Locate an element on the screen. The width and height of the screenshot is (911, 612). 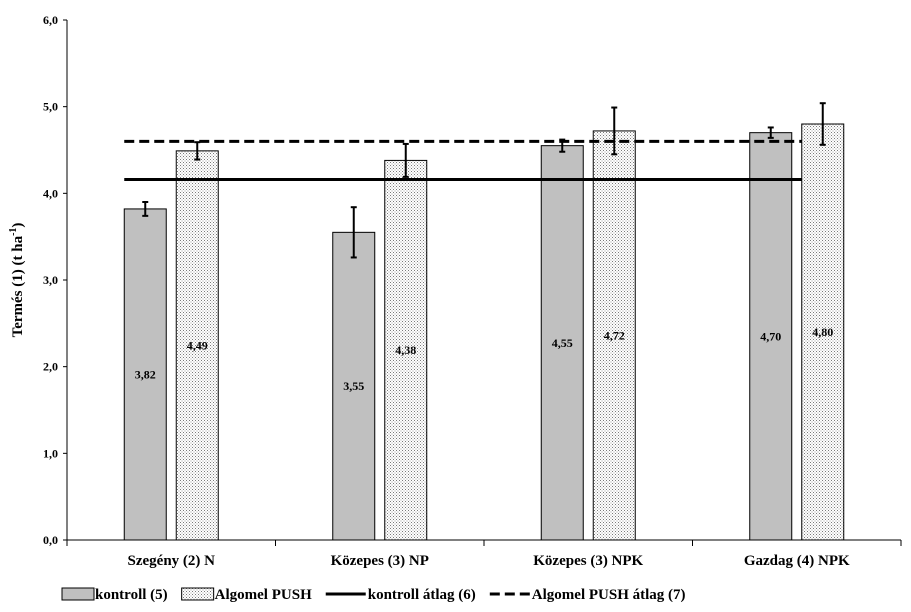
legend-label: Algomel PUSH is located at coordinates (263, 595).